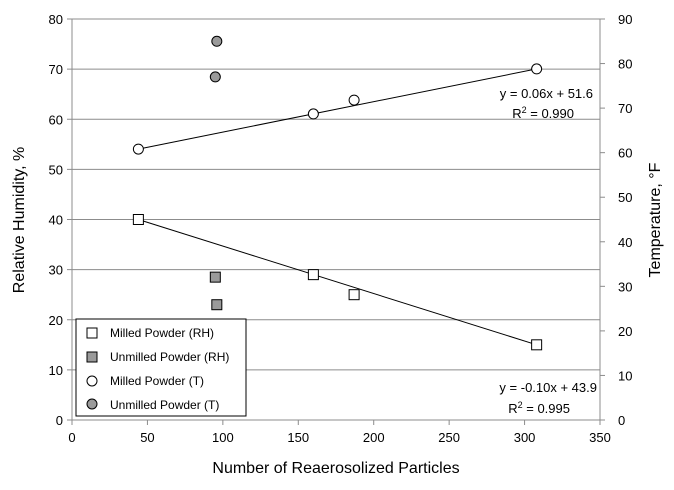 The image size is (674, 490). Describe the element at coordinates (625, 331) in the screenshot. I see `y2-tick-label: 20` at that location.